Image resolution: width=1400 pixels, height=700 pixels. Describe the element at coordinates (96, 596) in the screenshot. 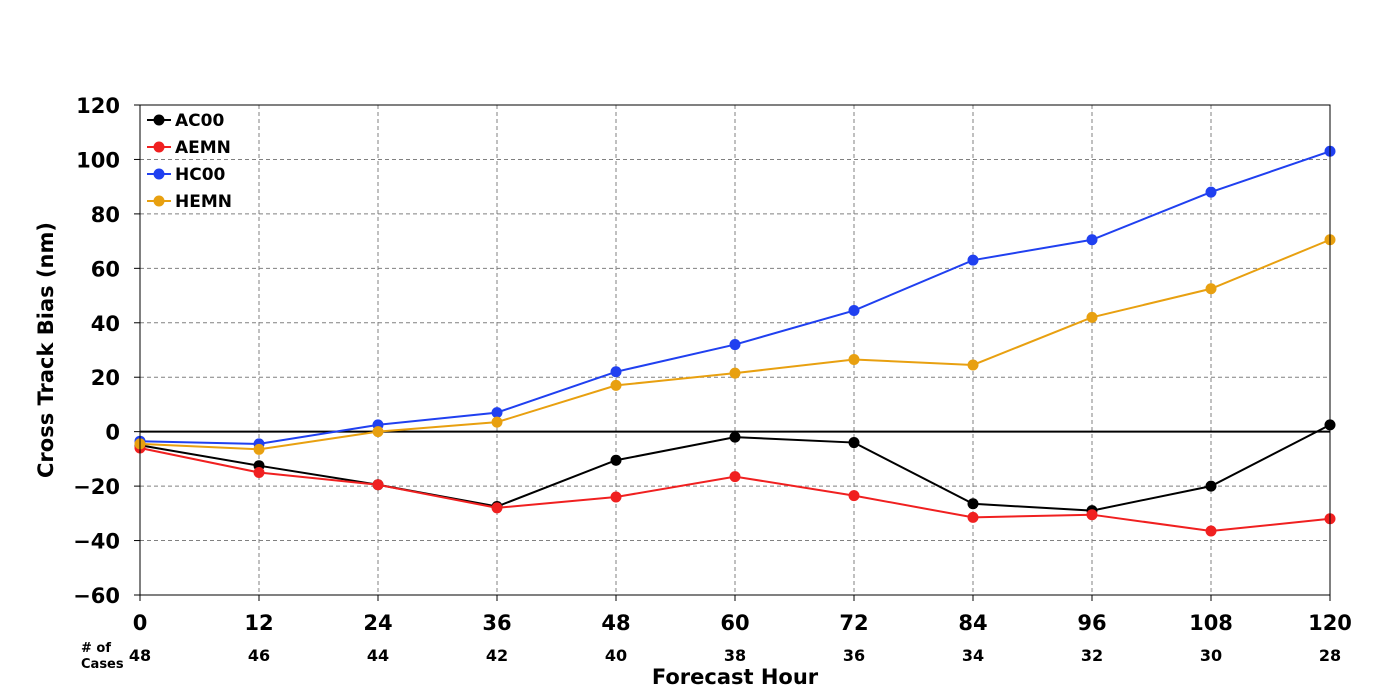

I see `y-tick-label: −60` at that location.